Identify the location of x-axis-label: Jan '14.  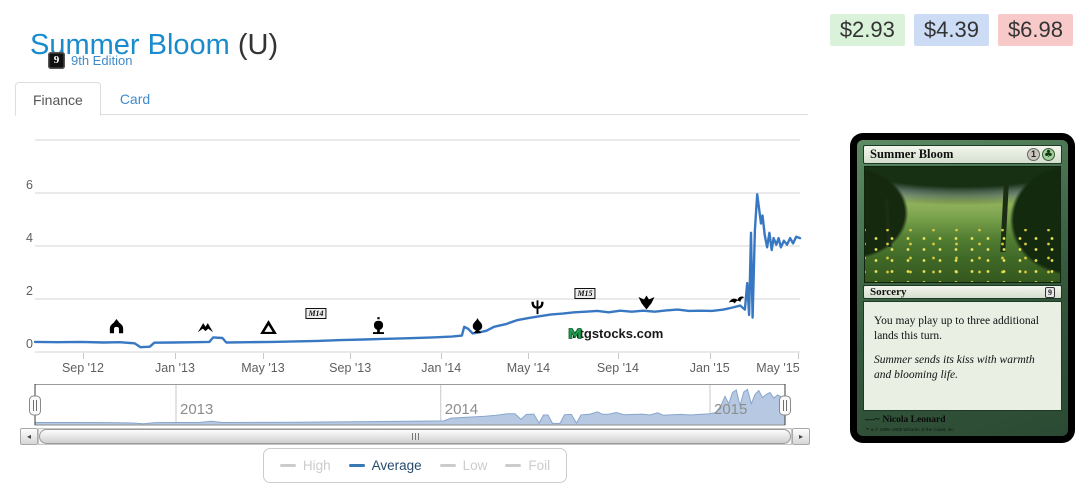
(441, 368).